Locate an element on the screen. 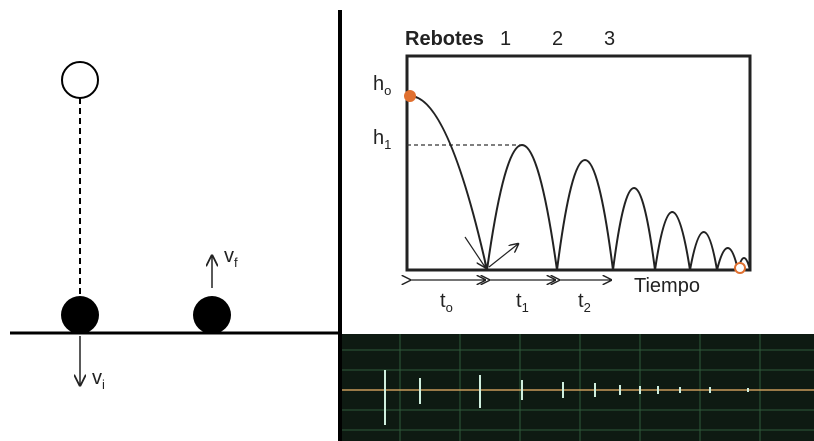 The height and width of the screenshot is (441, 814). h1-label: h1 is located at coordinates (382, 139).